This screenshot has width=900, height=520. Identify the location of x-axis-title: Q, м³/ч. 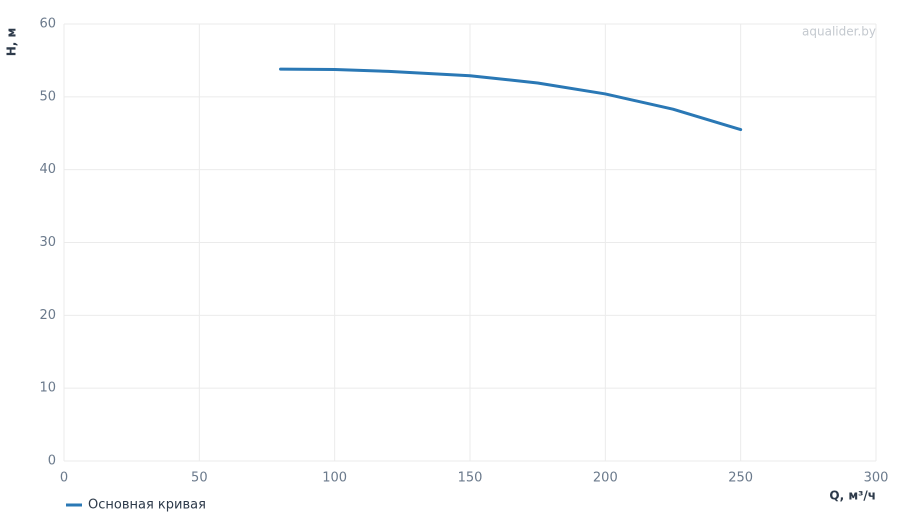
(852, 496).